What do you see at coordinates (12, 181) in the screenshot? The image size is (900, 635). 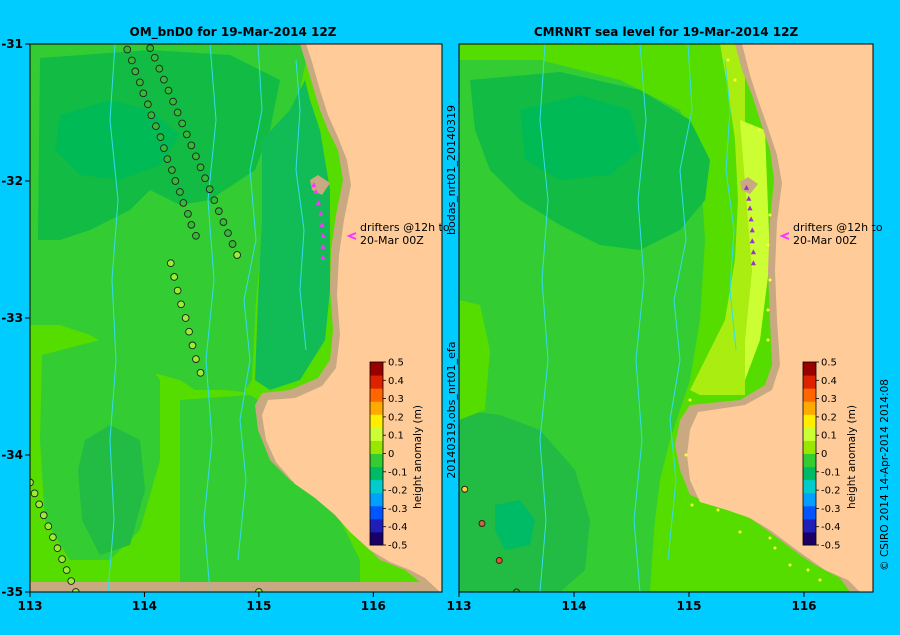 I see `y-tick-label: -32` at bounding box center [12, 181].